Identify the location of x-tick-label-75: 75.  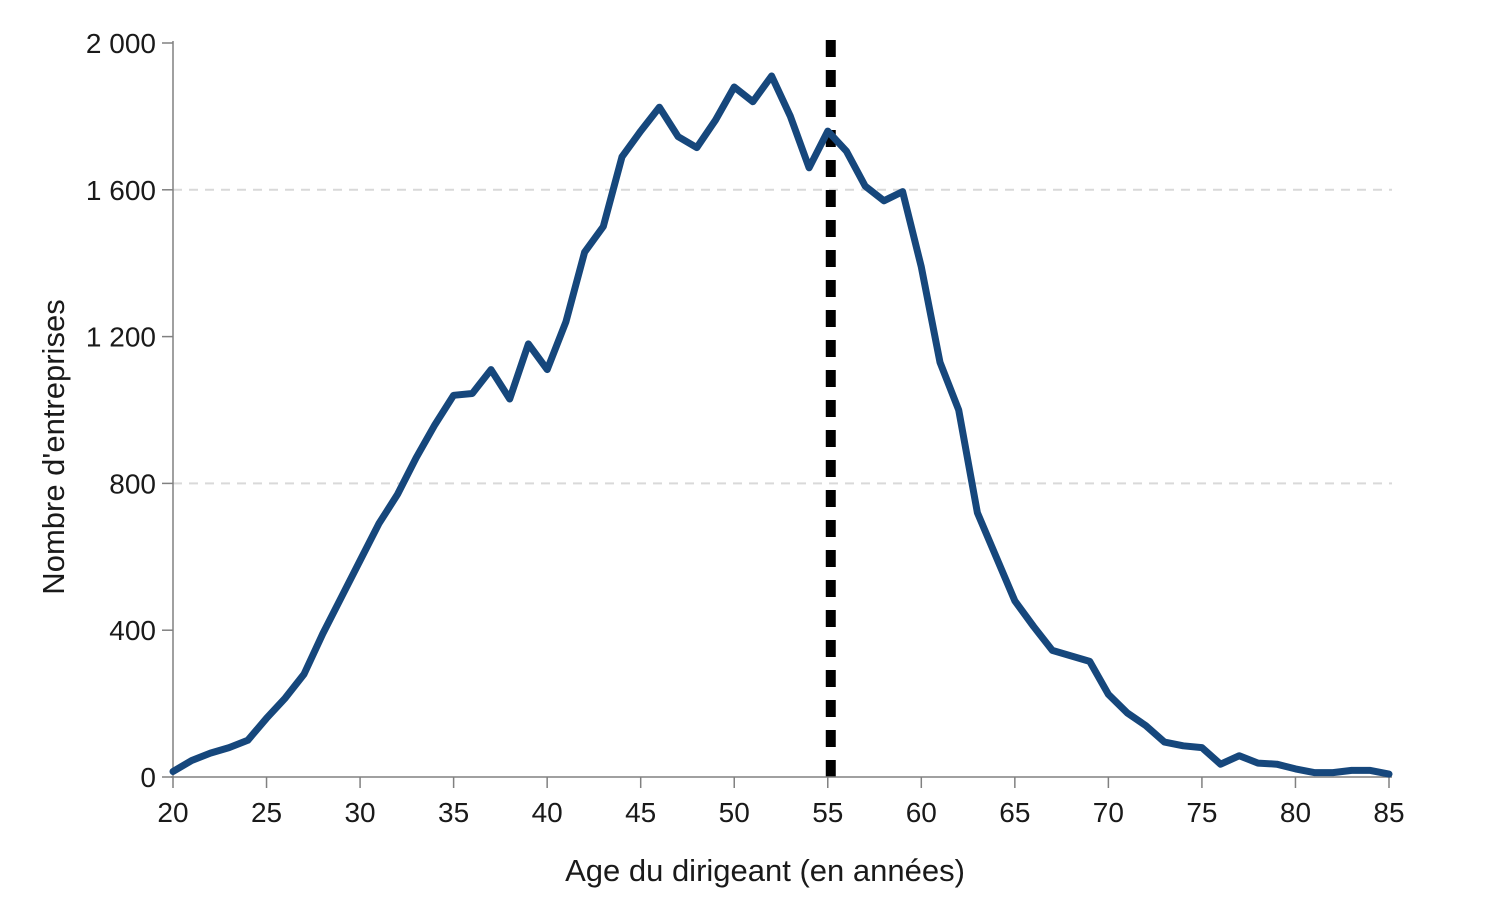
(1201, 812).